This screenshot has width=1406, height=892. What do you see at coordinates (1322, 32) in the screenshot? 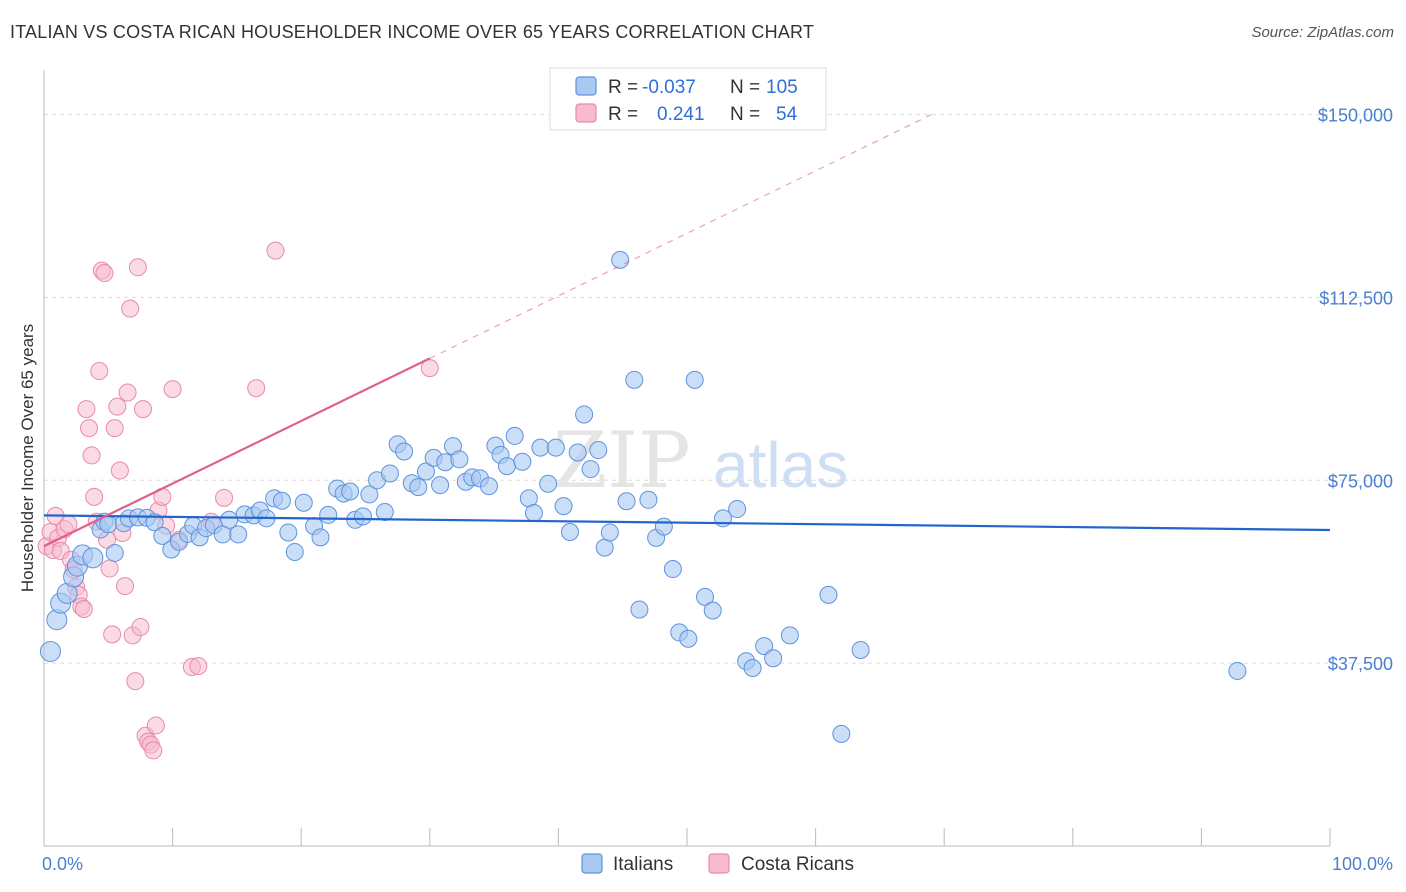
I see `chart-source: Source: ZipAtlas.com` at bounding box center [1322, 32].